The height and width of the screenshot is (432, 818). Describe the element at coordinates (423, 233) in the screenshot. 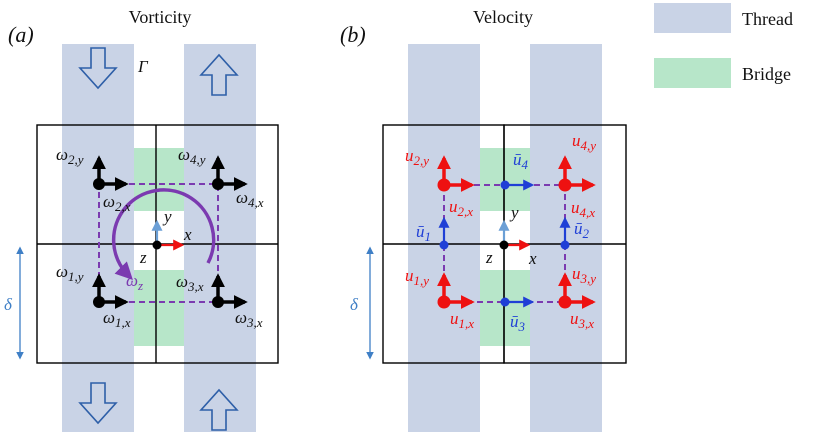

I see `ubar-1-label: ū1` at that location.